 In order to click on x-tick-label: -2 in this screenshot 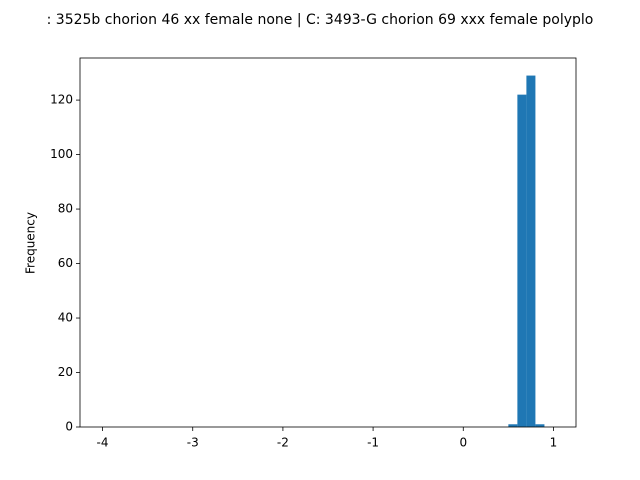, I will do `click(283, 443)`.